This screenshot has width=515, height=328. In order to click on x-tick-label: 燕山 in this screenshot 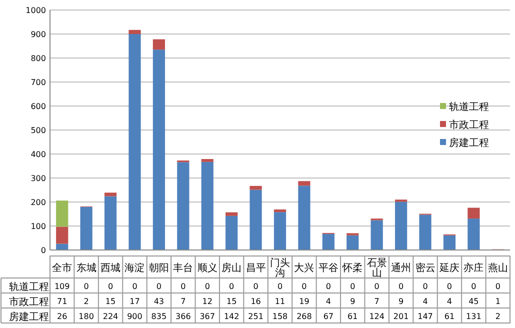, I will do `click(498, 268)`.